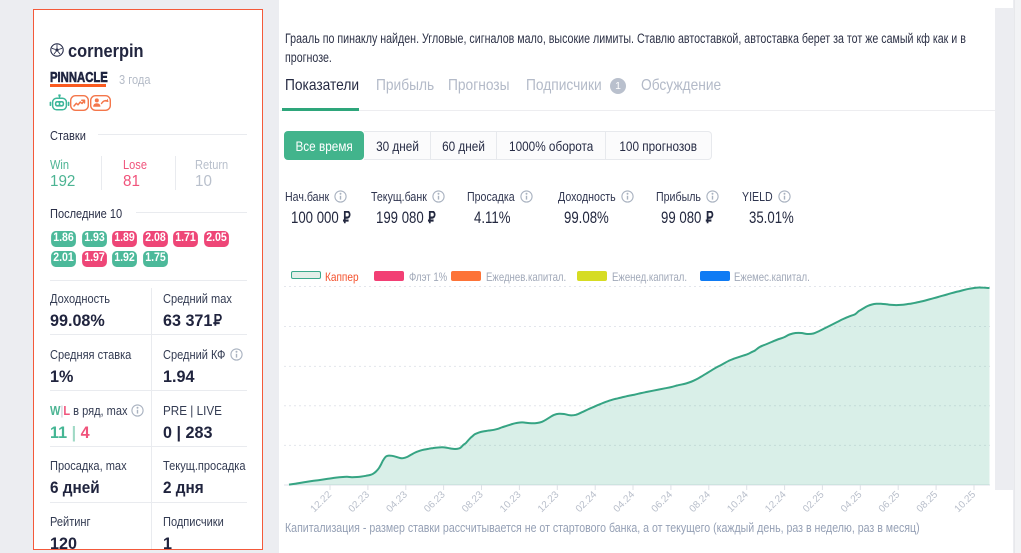  Describe the element at coordinates (322, 501) in the screenshot. I see `svg-text: 12.22` at that location.